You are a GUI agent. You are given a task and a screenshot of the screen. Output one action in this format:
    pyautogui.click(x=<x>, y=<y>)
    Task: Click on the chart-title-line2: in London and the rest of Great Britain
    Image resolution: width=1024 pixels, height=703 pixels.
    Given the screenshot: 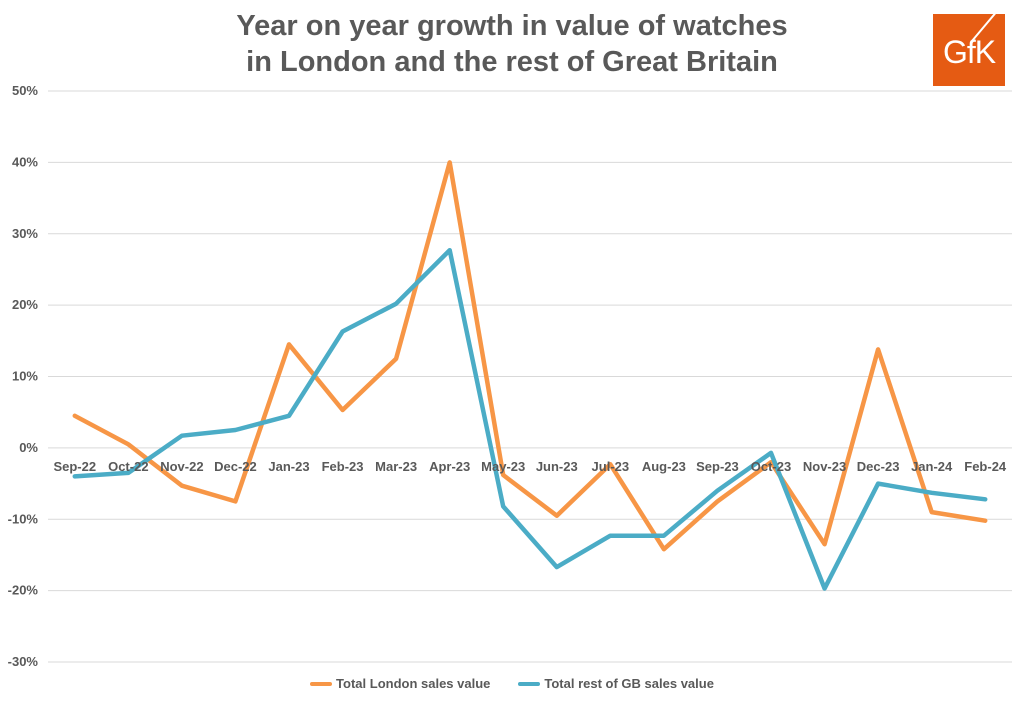 What is the action you would take?
    pyautogui.click(x=512, y=62)
    